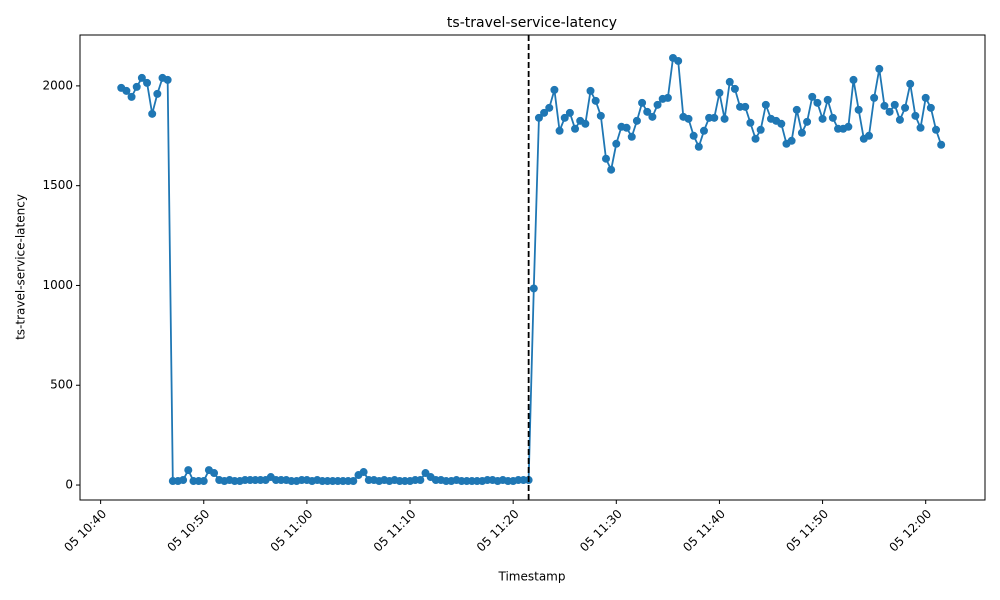 The image size is (1000, 600). I want to click on y-tick-label: 1000, so click(57, 285).